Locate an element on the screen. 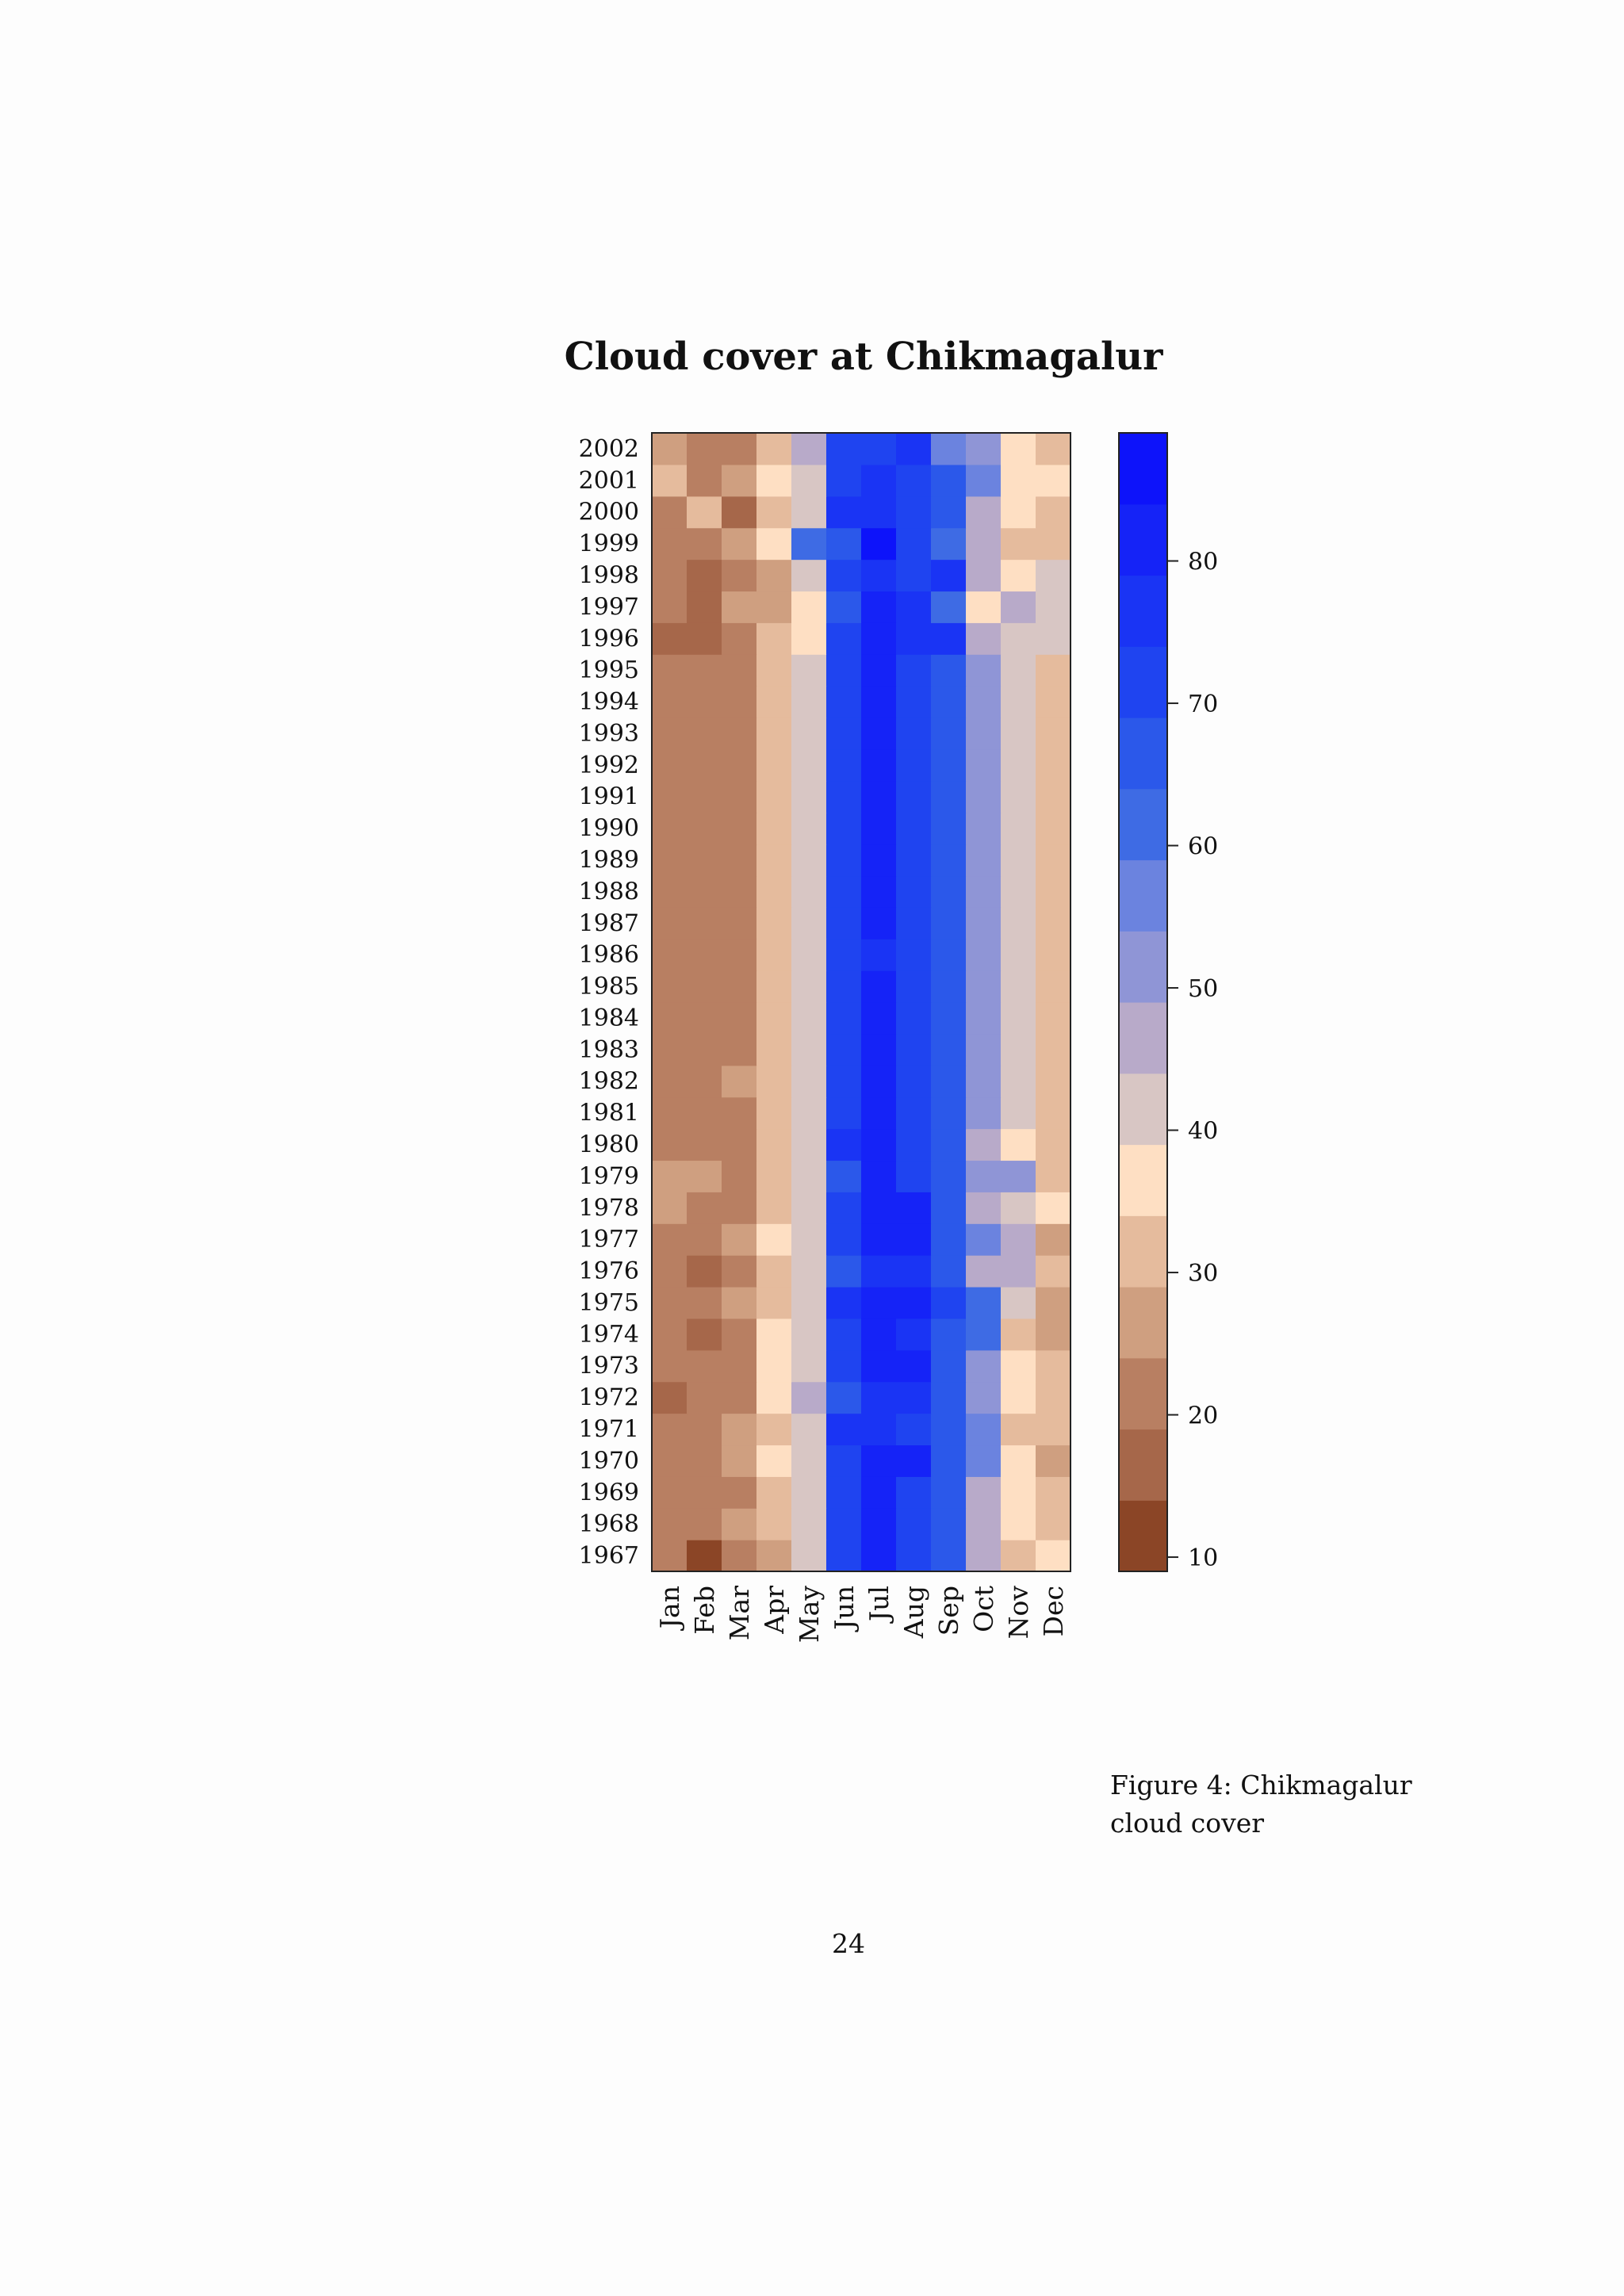 The width and height of the screenshot is (1624, 2296). year-tick-label: 1997 is located at coordinates (609, 607).